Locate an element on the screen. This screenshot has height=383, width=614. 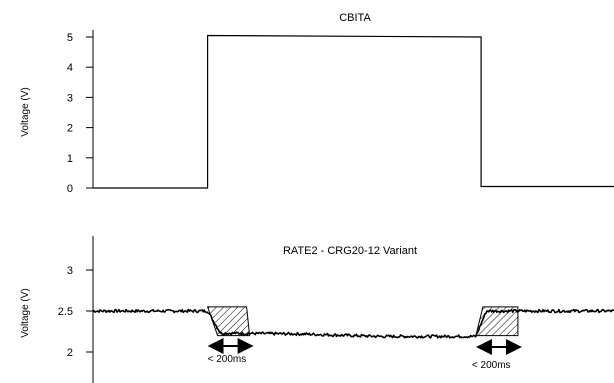
rate2-ylabel: Voltage (V) is located at coordinates (25, 312).